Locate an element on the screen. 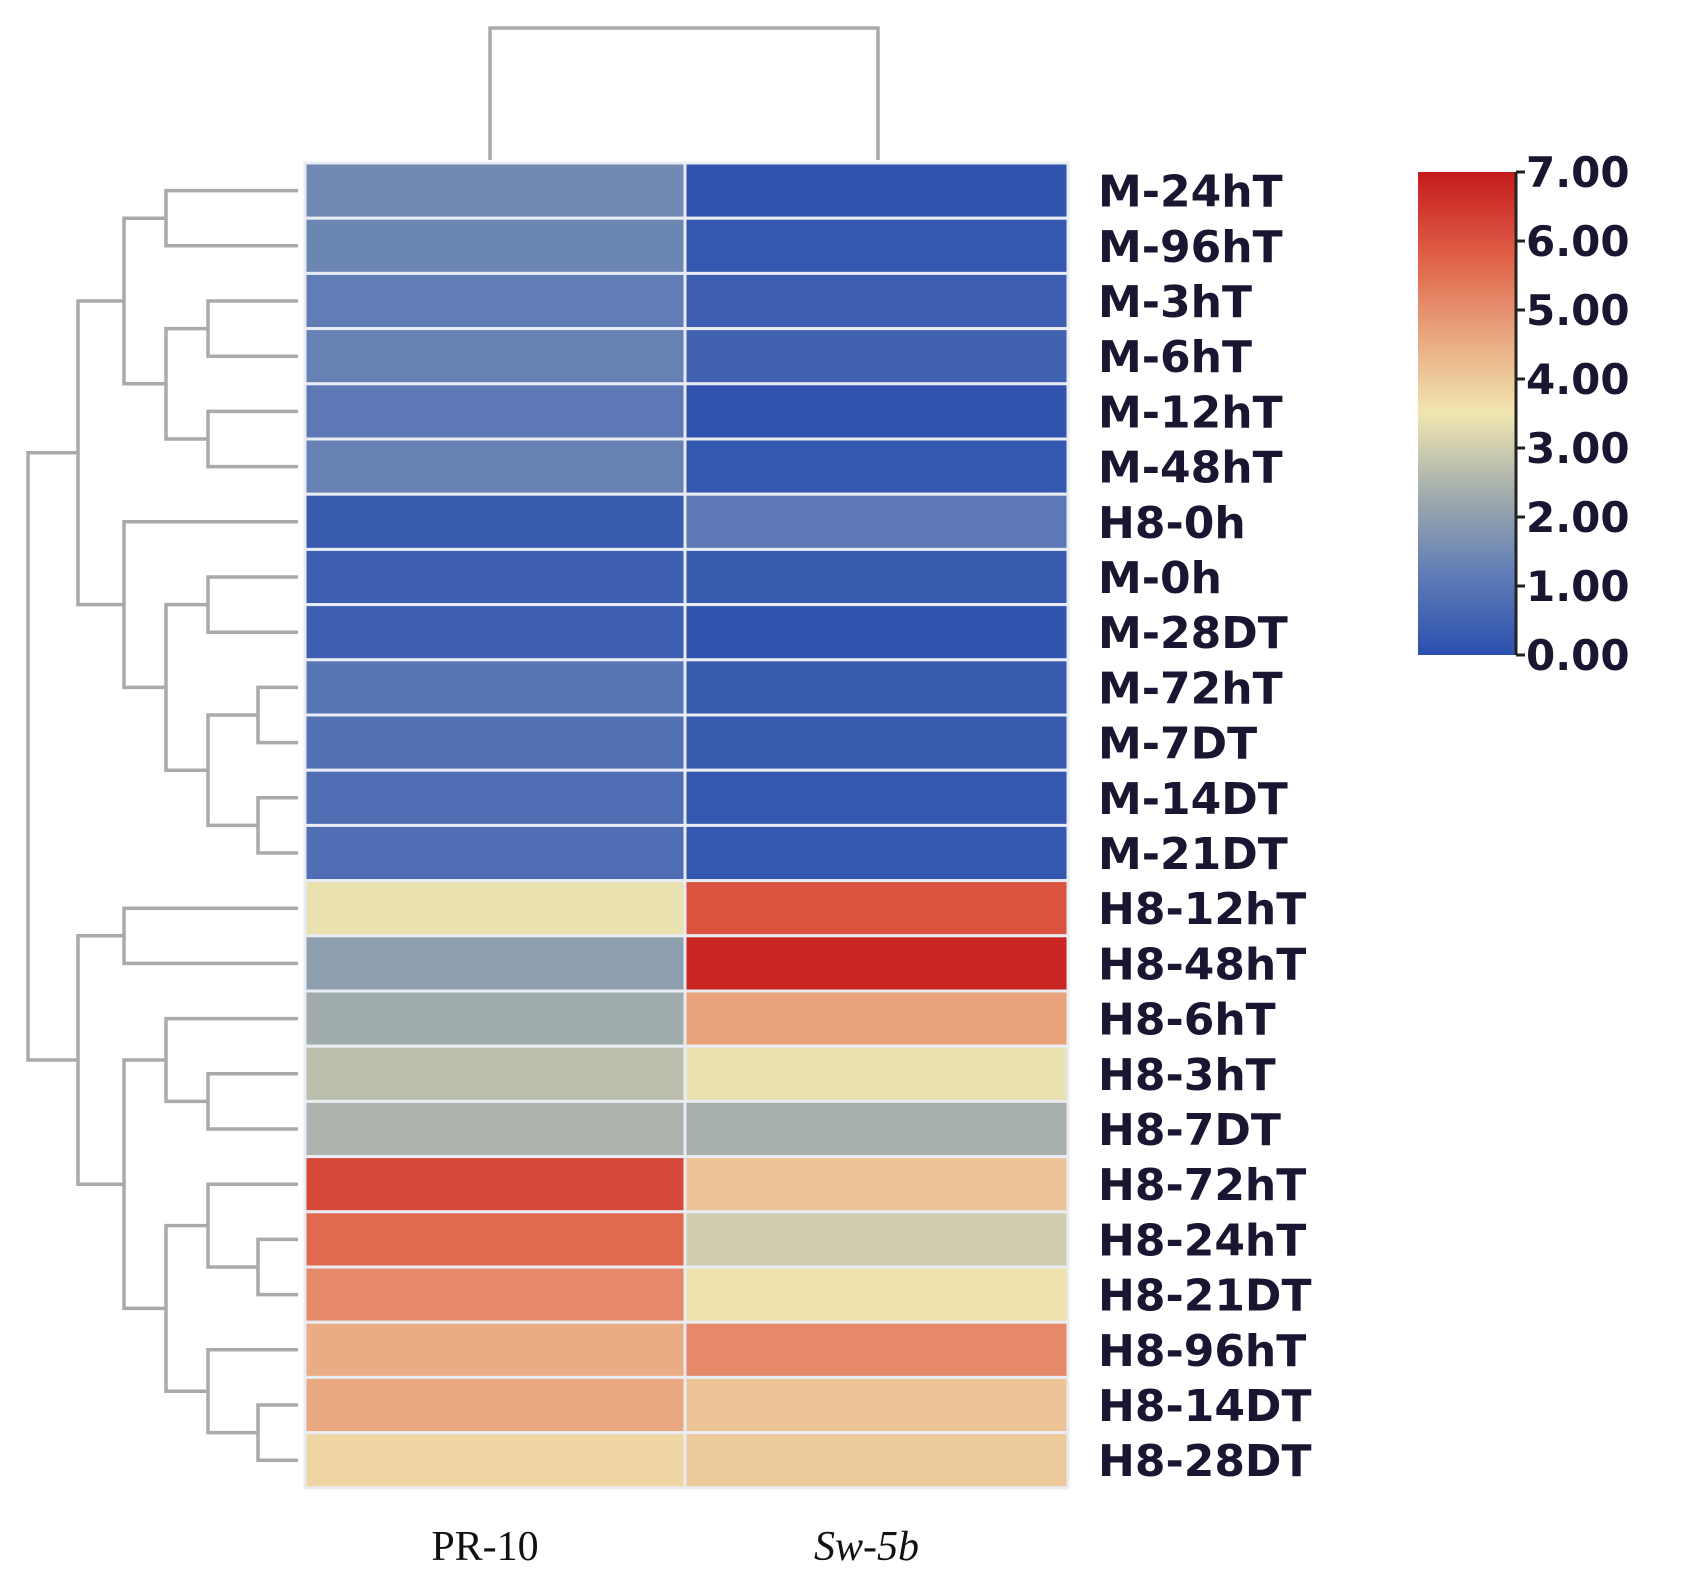  row-label: H8-0h is located at coordinates (1172, 523).